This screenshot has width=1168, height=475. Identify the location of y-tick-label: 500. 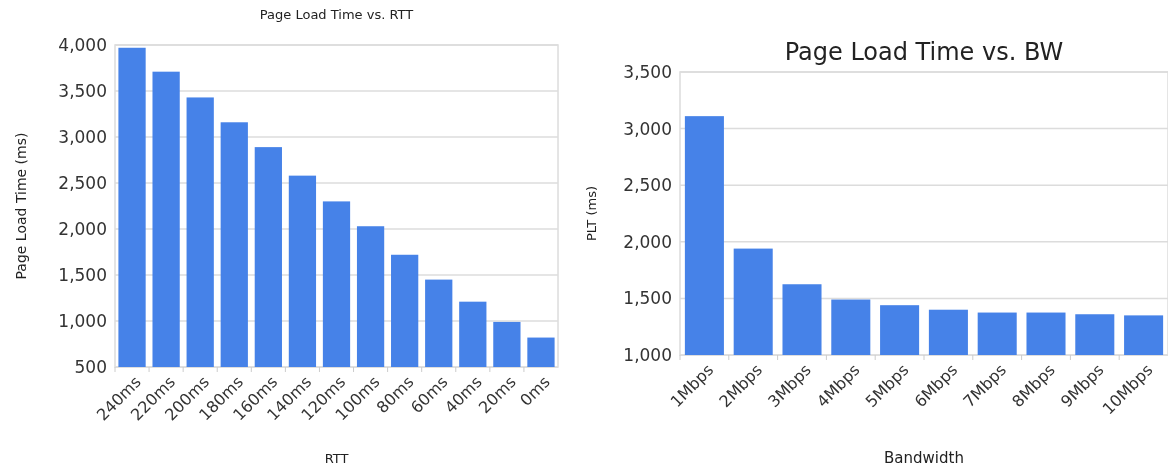
(90, 366).